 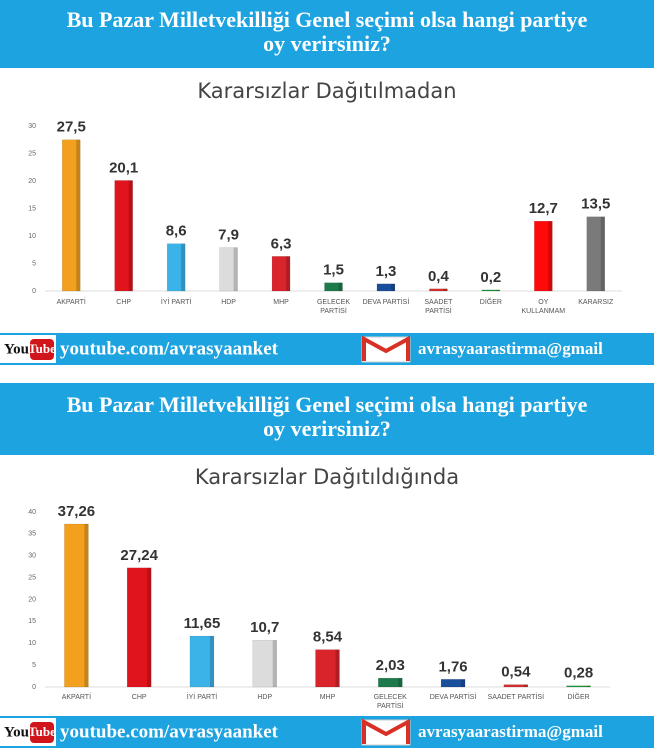 I want to click on y-tick-label: 0, so click(x=34, y=687).